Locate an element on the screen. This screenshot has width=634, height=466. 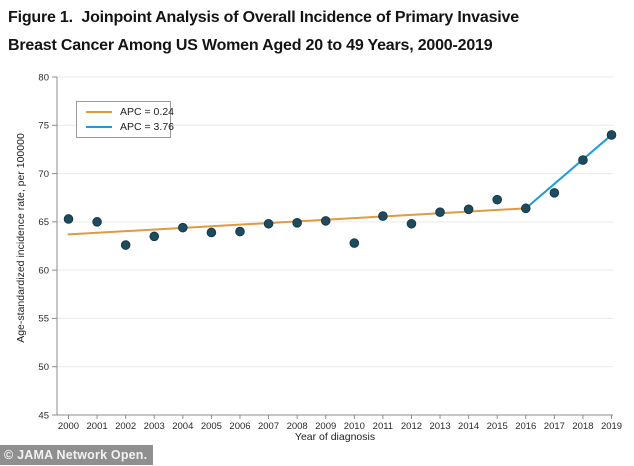
data-point-2002 is located at coordinates (125, 245).